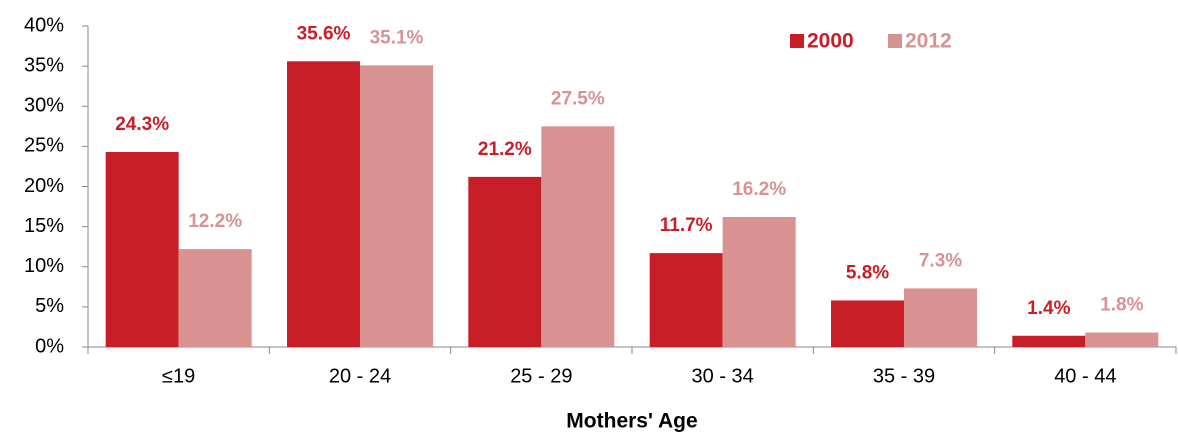 The image size is (1178, 434). What do you see at coordinates (44, 146) in the screenshot?
I see `y-tick-label: 25%` at bounding box center [44, 146].